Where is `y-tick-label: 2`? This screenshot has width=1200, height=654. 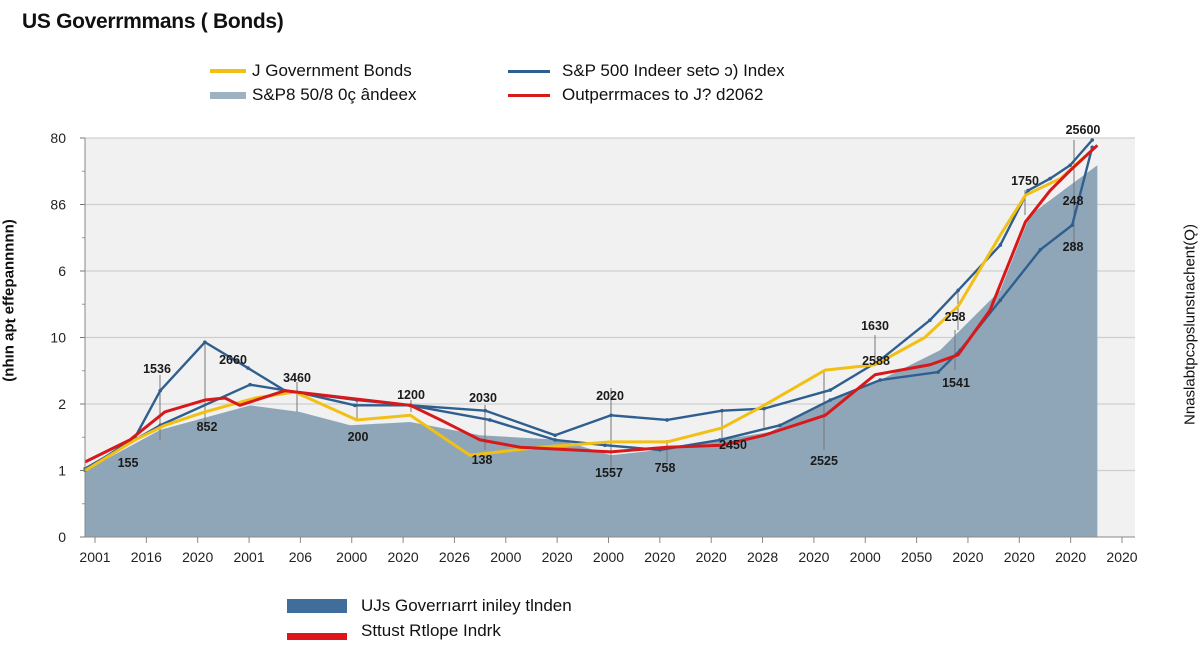
y-tick-label: 2 is located at coordinates (62, 404).